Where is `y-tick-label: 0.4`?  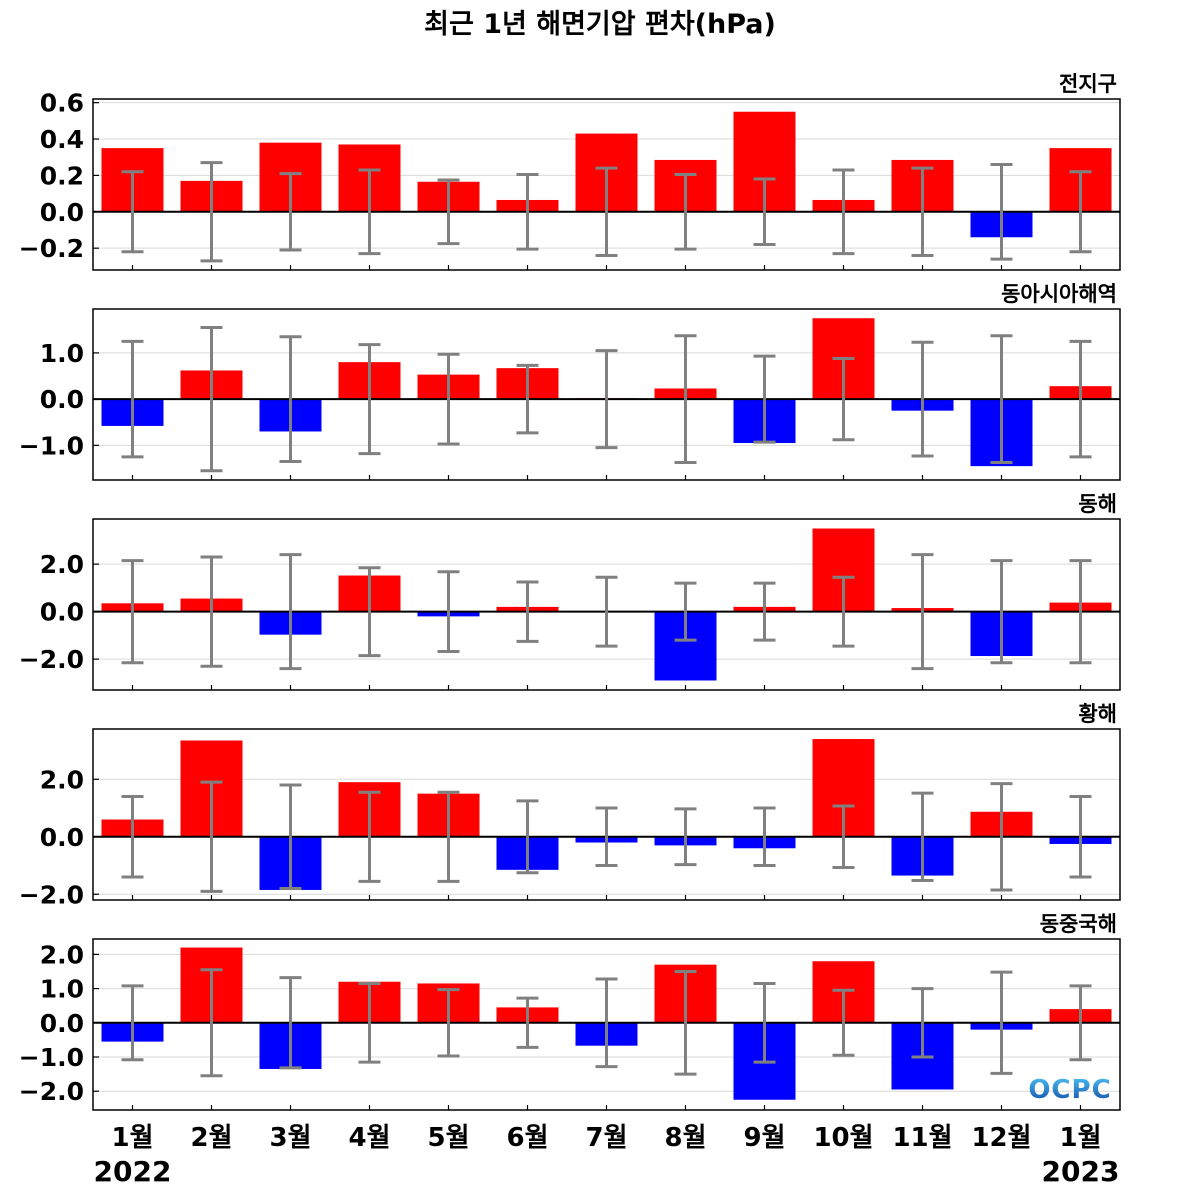
y-tick-label: 0.4 is located at coordinates (62, 139).